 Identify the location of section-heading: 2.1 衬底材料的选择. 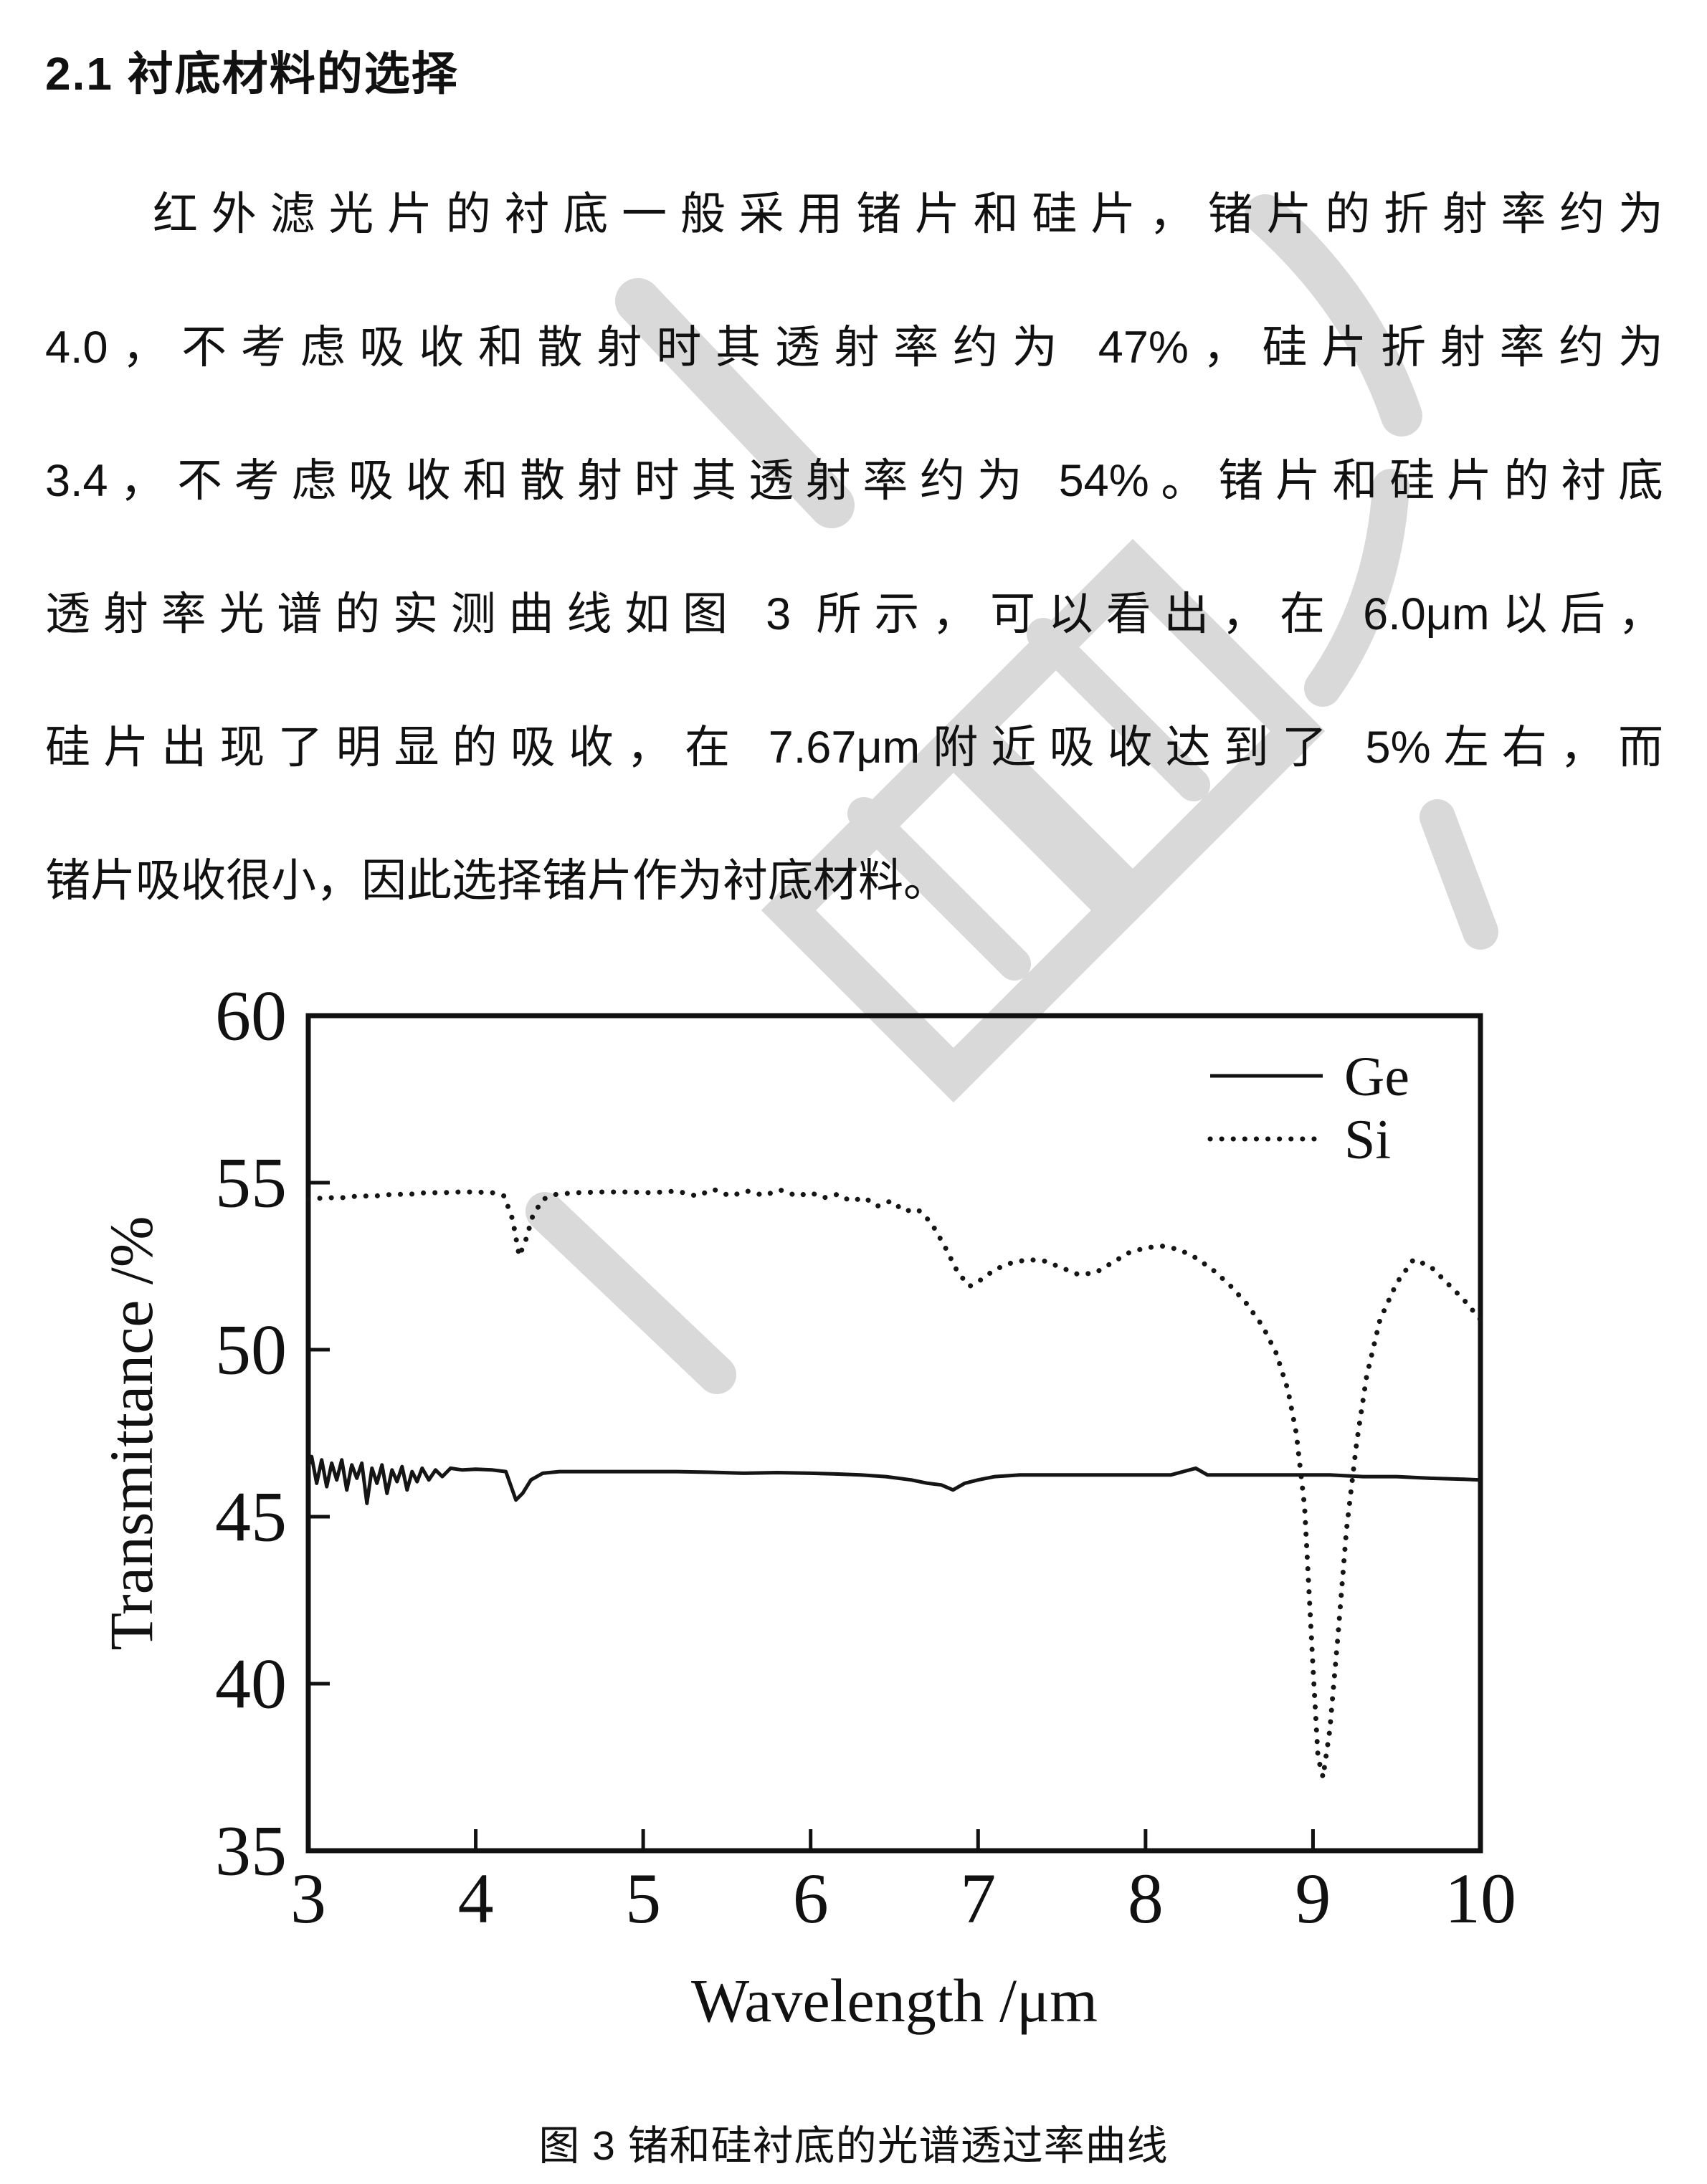
(252, 74).